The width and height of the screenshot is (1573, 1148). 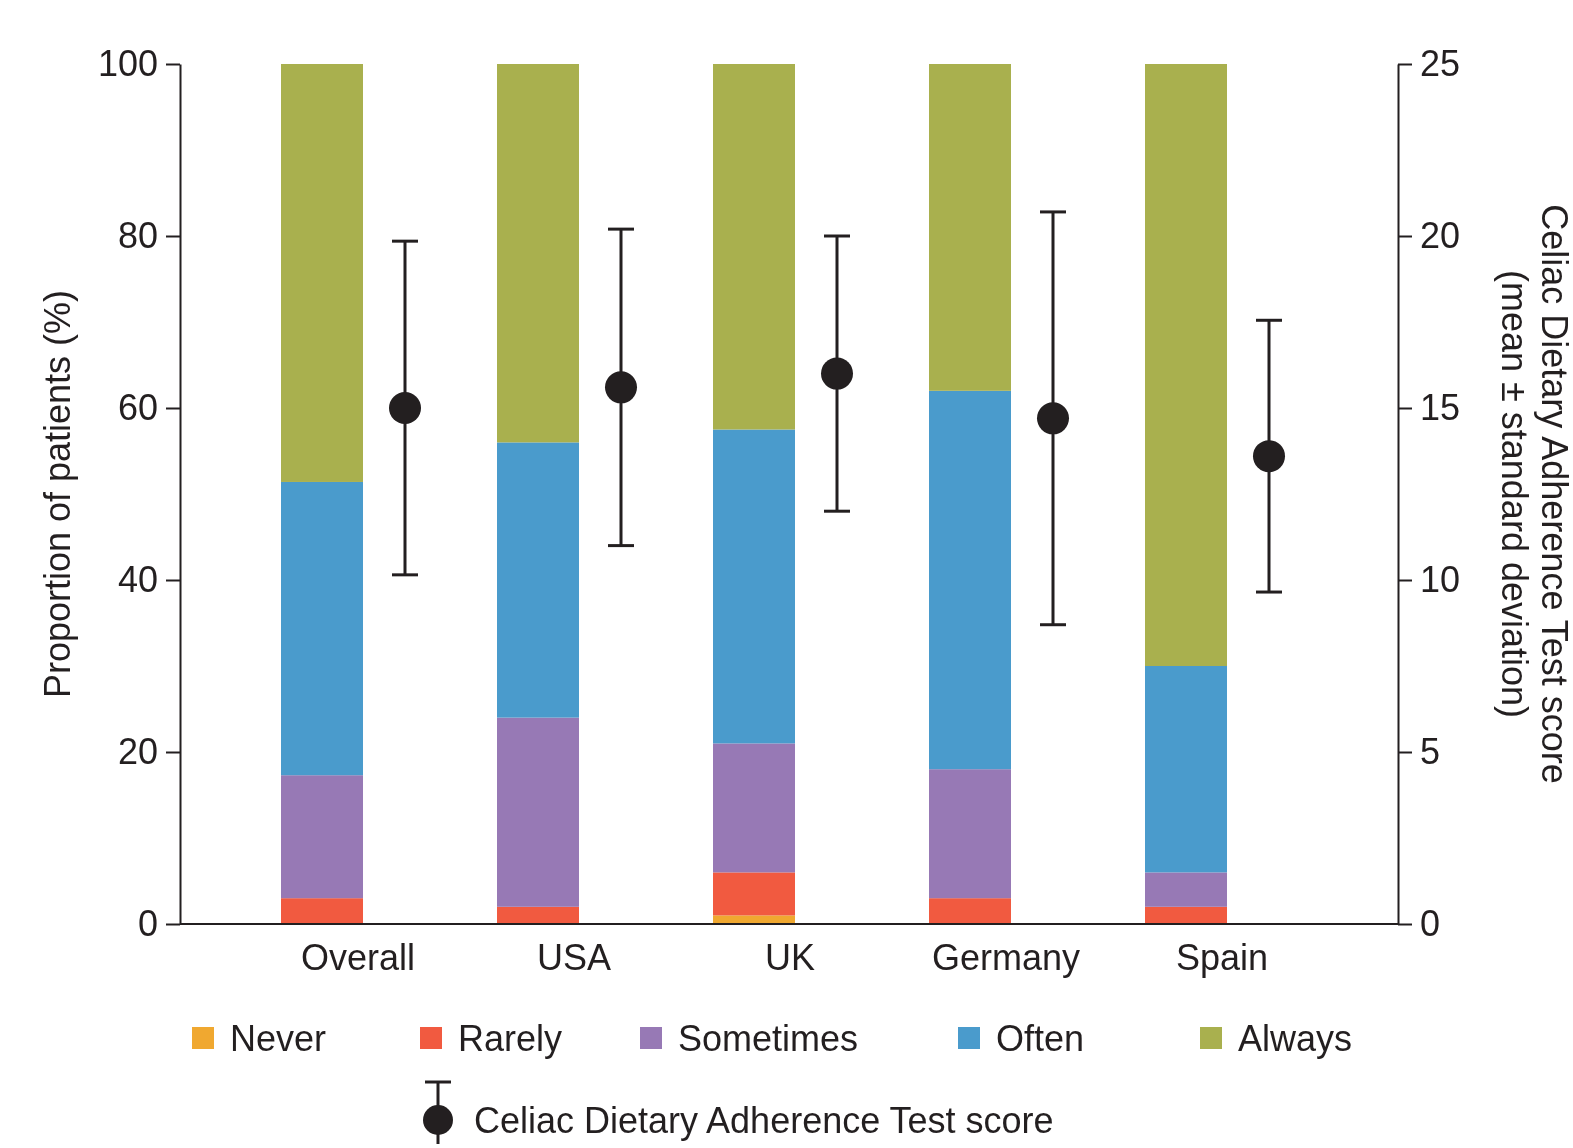 I want to click on y2-tick-label: 15, so click(x=1440, y=408).